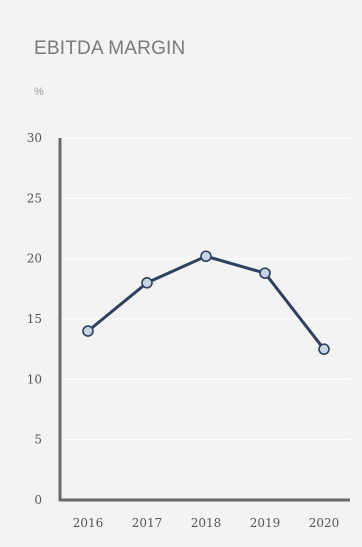  I want to click on x-tick-label: 2017, so click(147, 523).